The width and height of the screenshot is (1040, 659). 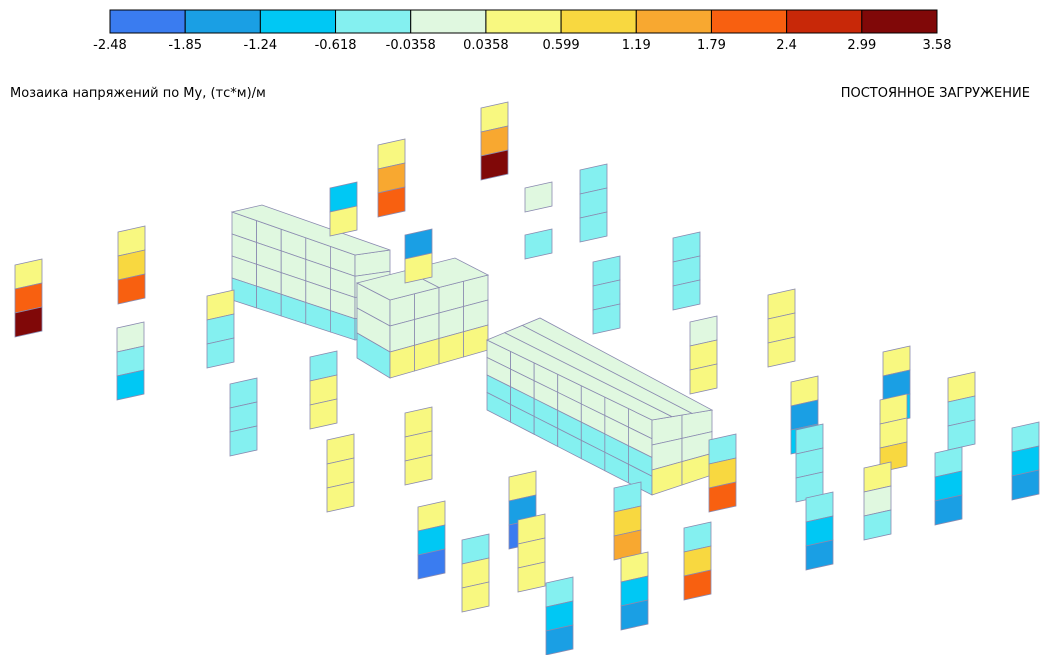 What do you see at coordinates (786, 45) in the screenshot?
I see `legend-tick-label: 2.4` at bounding box center [786, 45].